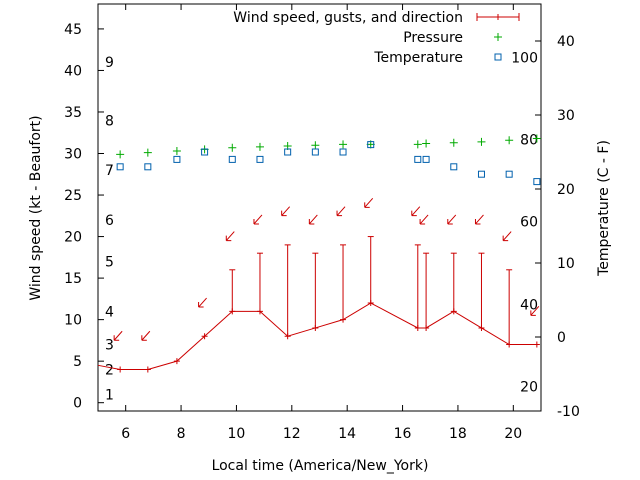  Describe the element at coordinates (109, 63) in the screenshot. I see `beaufort-tick-label: 9` at that location.